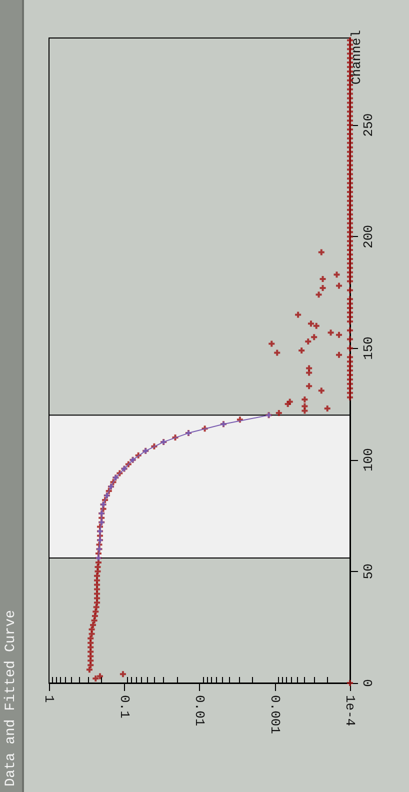 The width and height of the screenshot is (409, 792). What do you see at coordinates (274, 714) in the screenshot?
I see `x-tick-label: 0.001` at bounding box center [274, 714].